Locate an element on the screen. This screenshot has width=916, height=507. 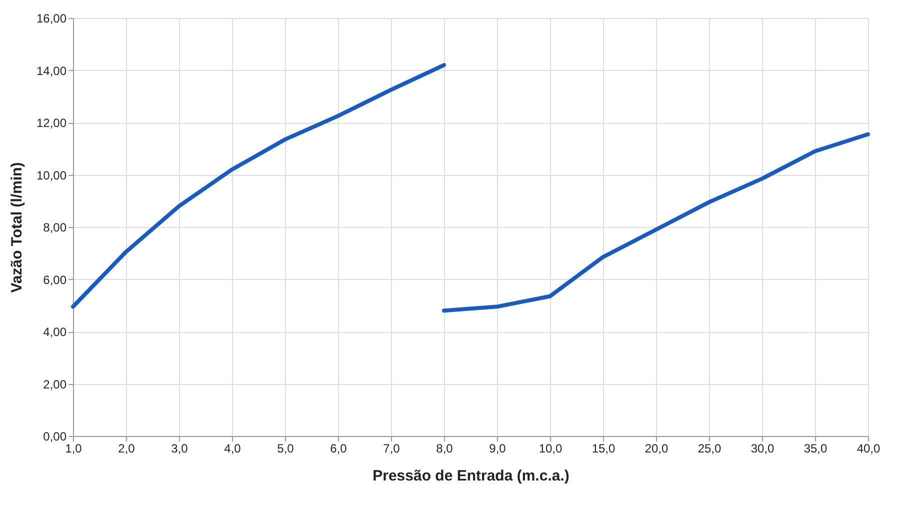
y-tick-label: 16,00 is located at coordinates (51, 19).